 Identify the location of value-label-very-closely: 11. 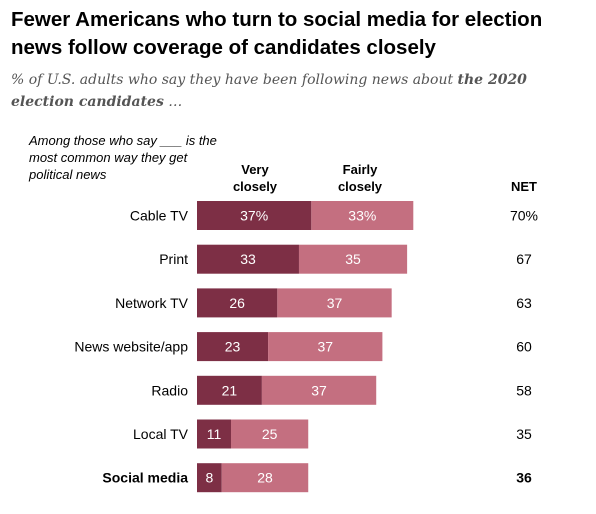
(214, 434).